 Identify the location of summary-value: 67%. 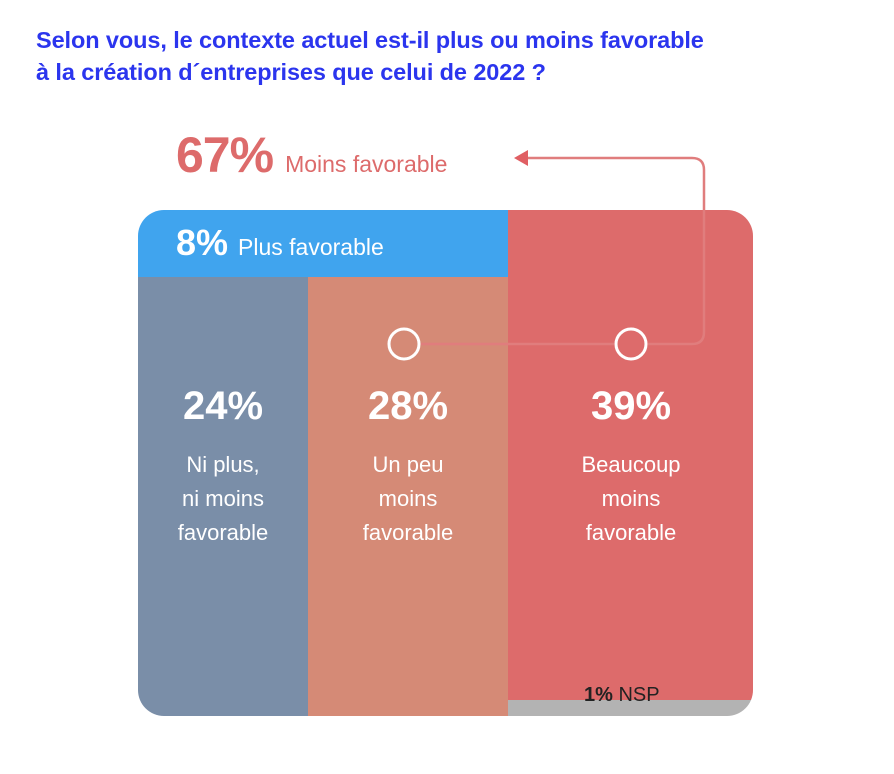
(225, 155).